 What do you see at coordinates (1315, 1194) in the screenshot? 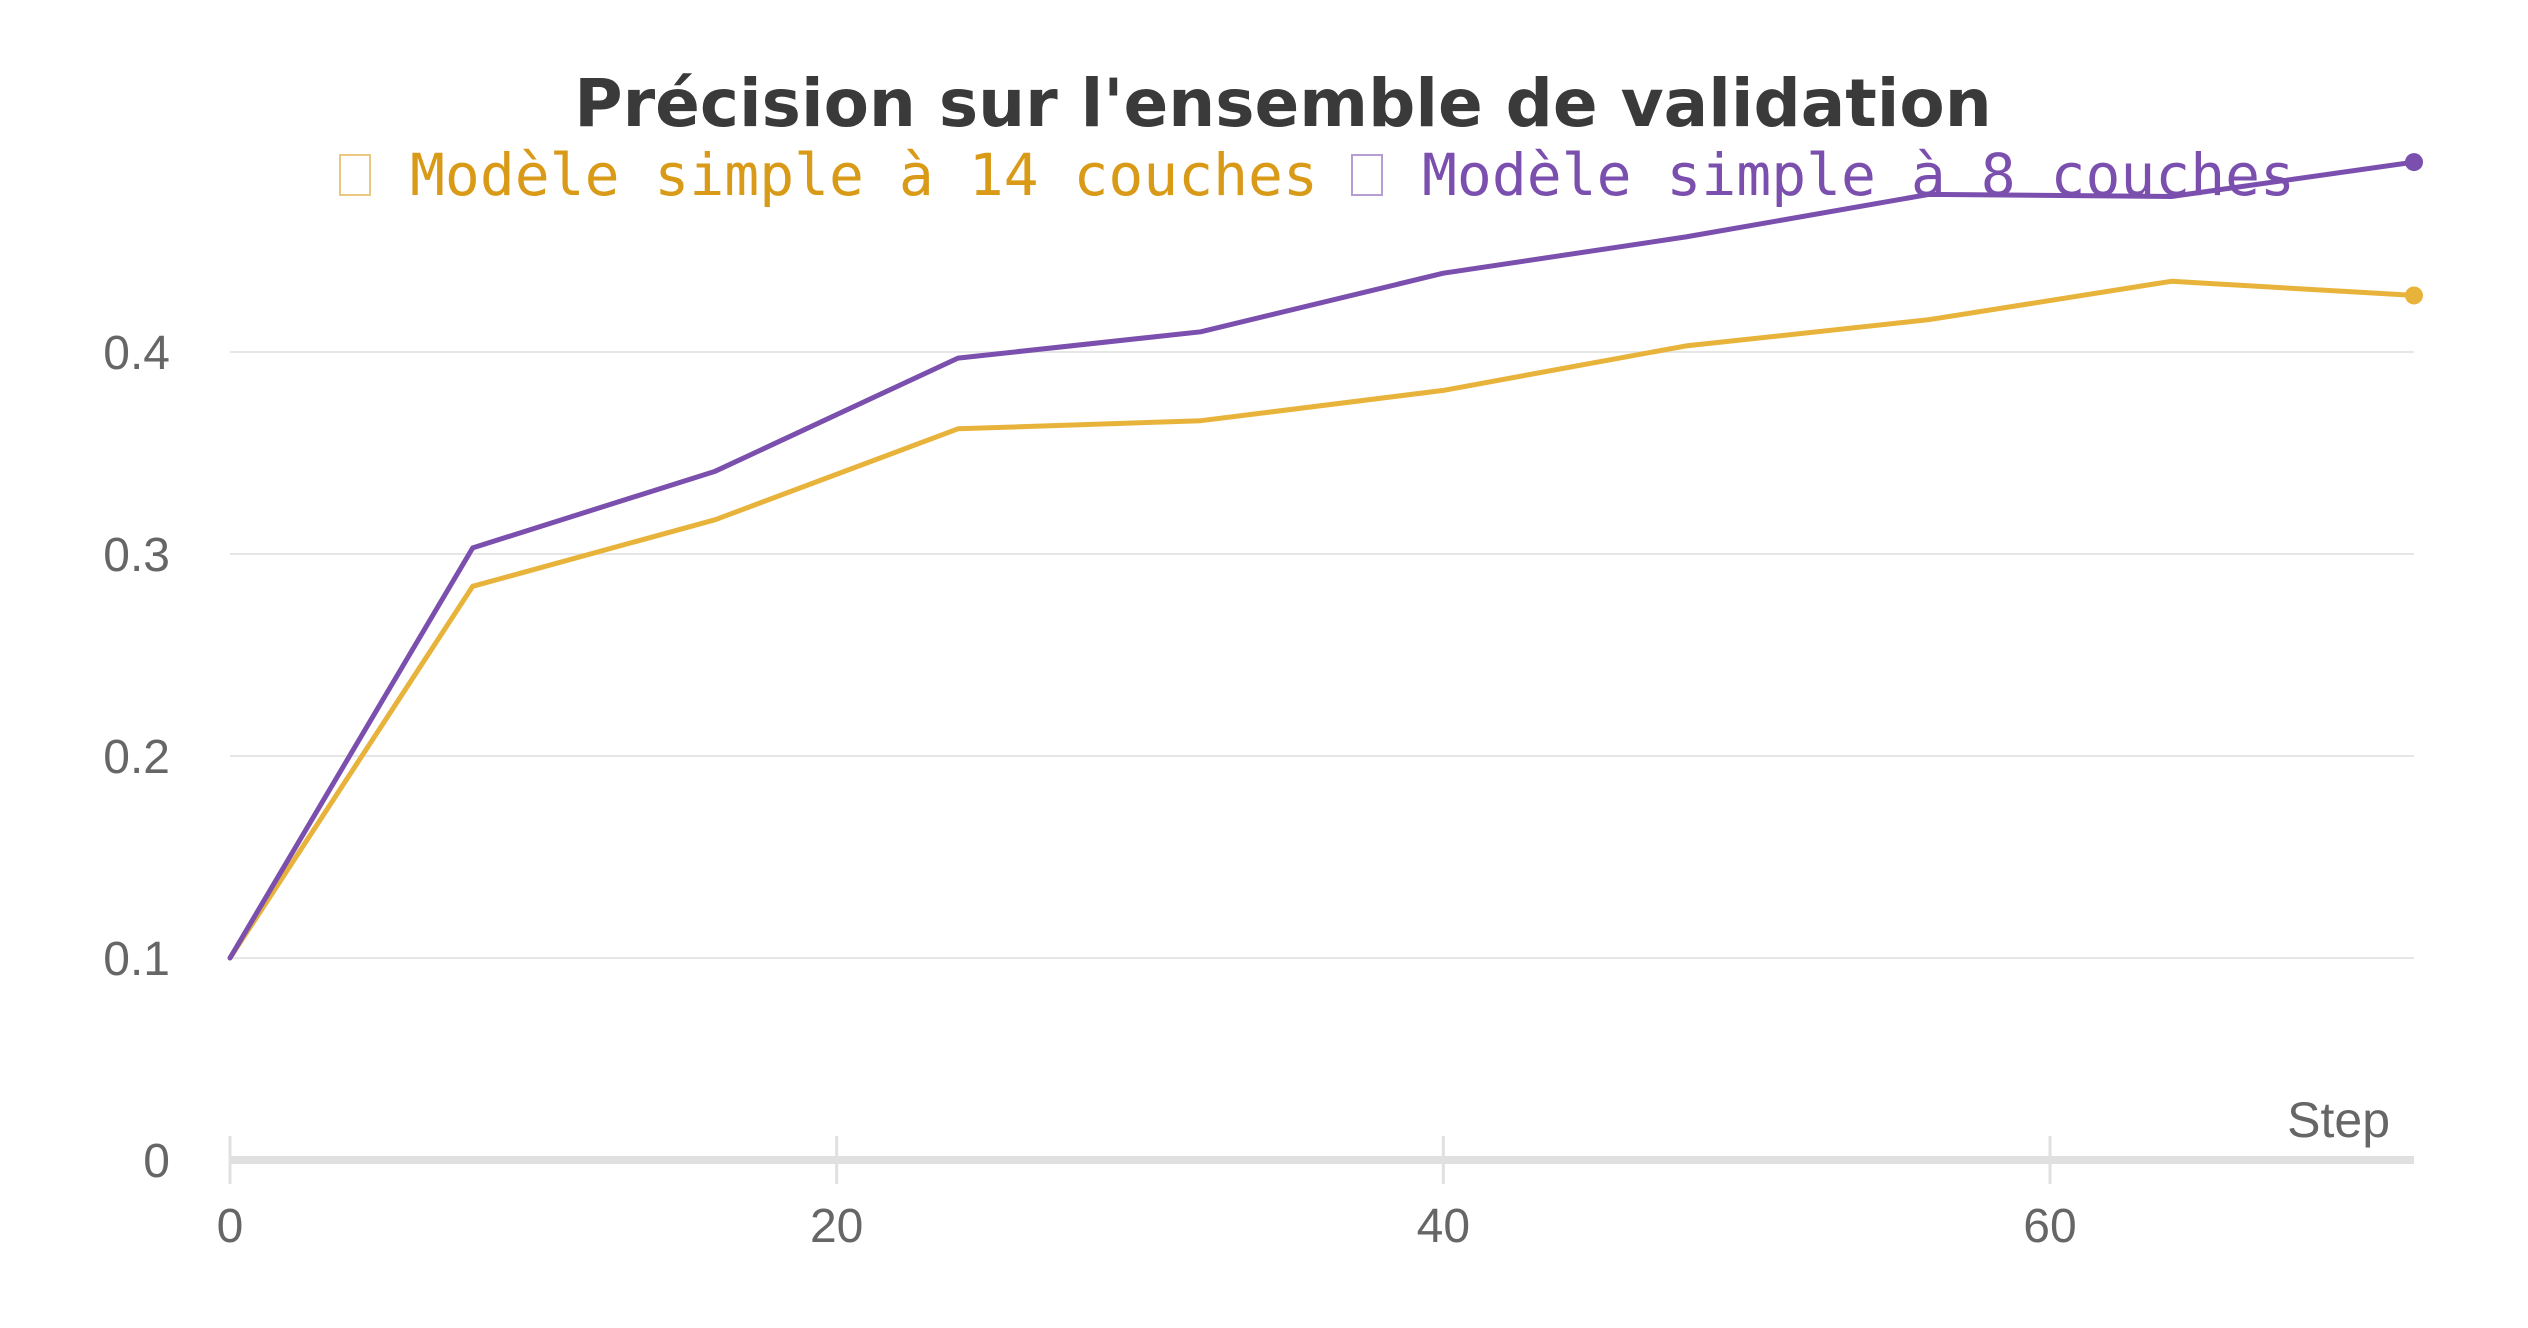
I see `x-axis: 0 20 40 60` at bounding box center [1315, 1194].